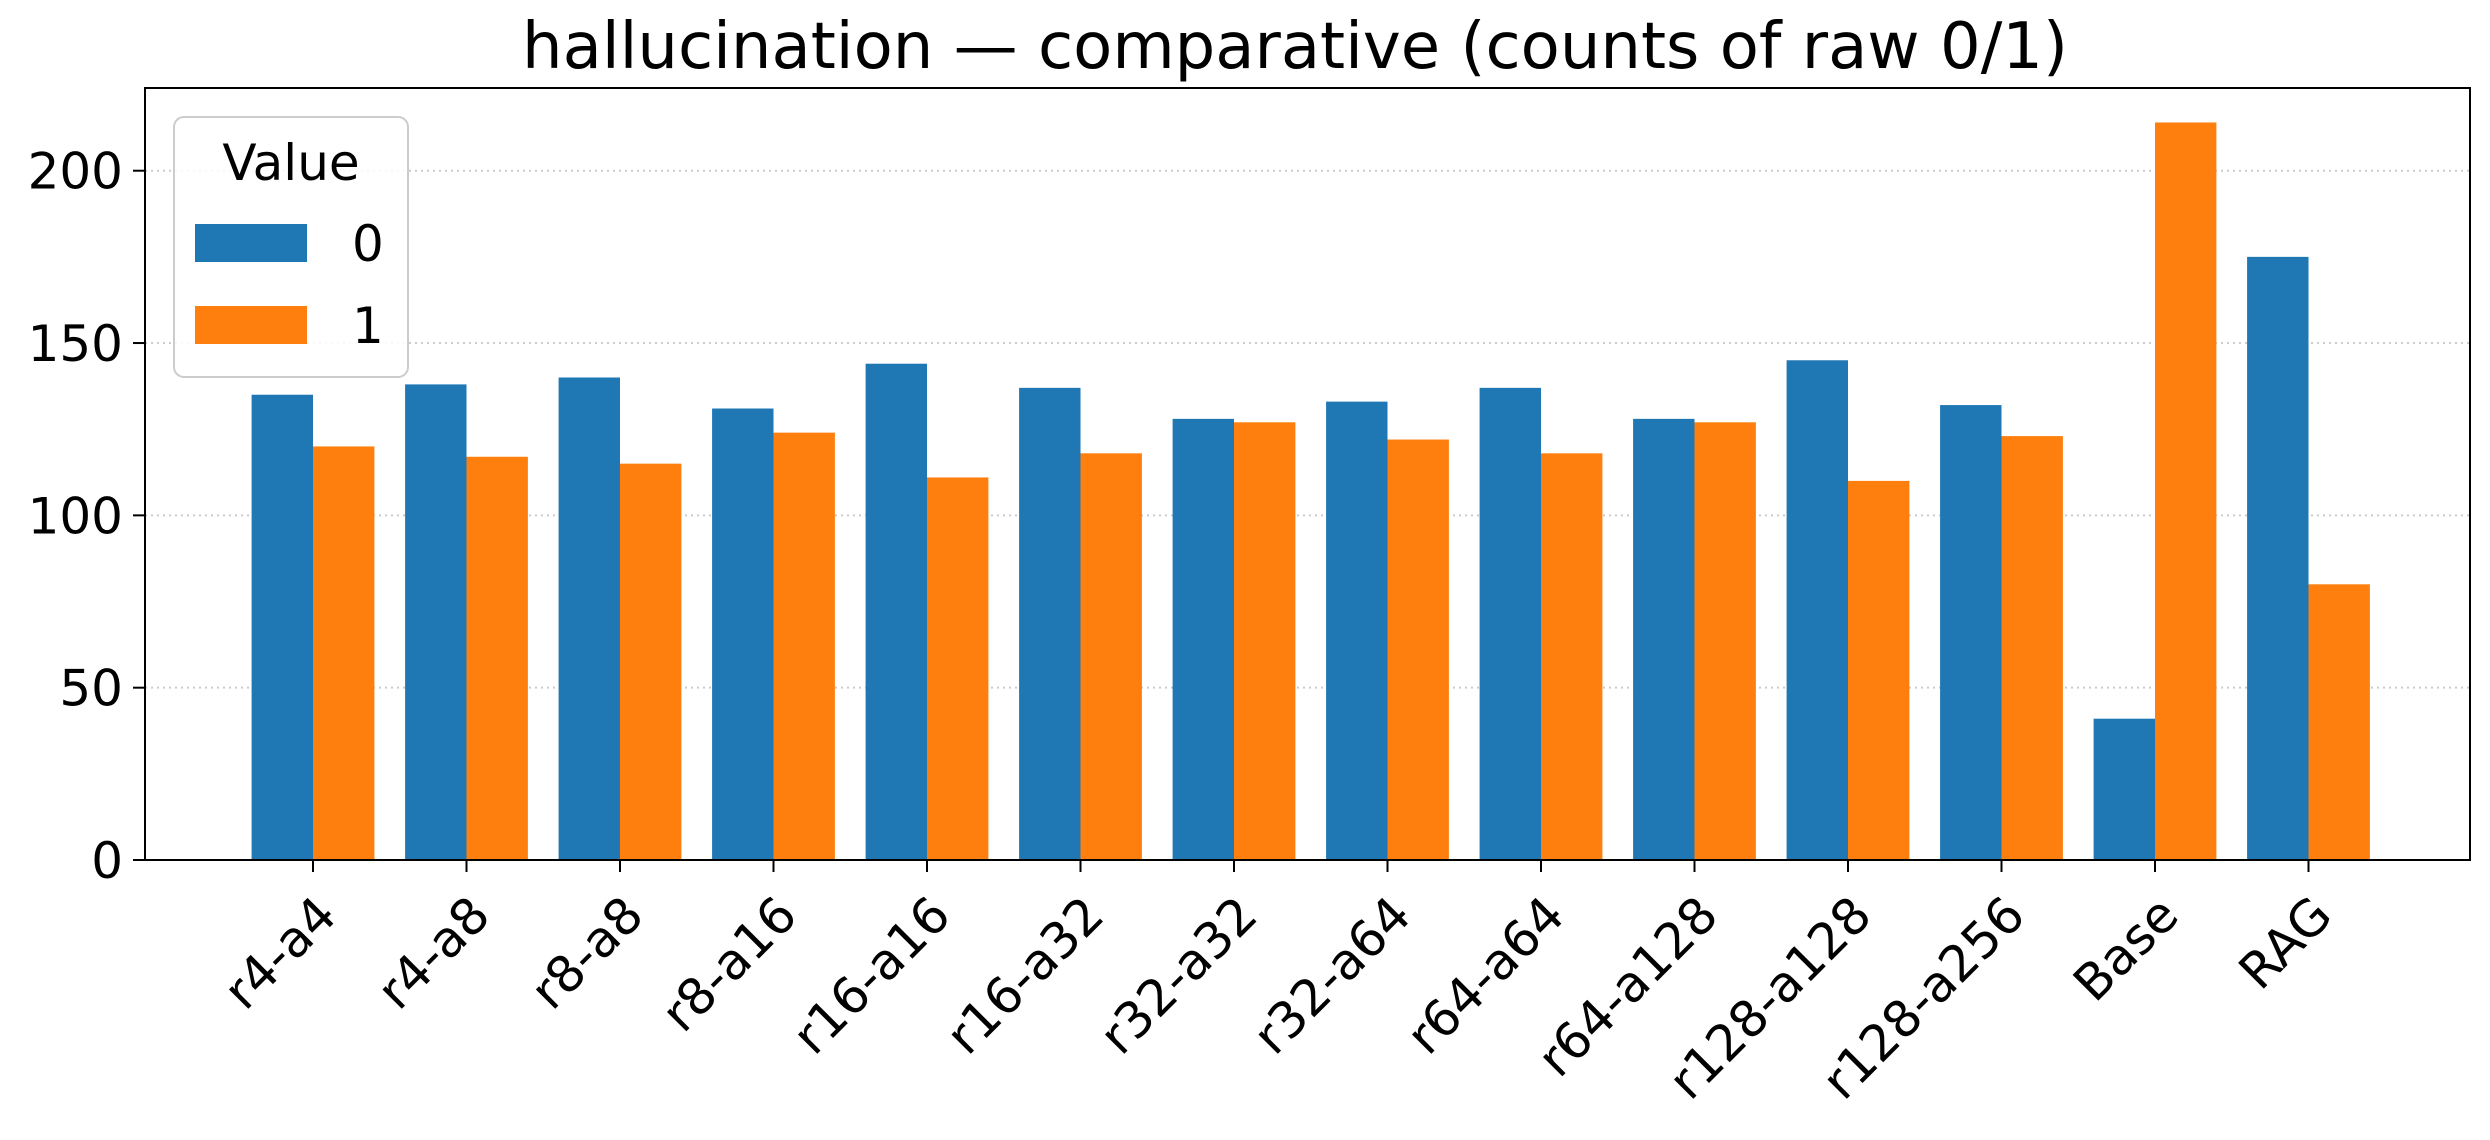 This screenshot has height=1140, width=2490. Describe the element at coordinates (75, 516) in the screenshot. I see `y-tick-label-2: 100` at that location.